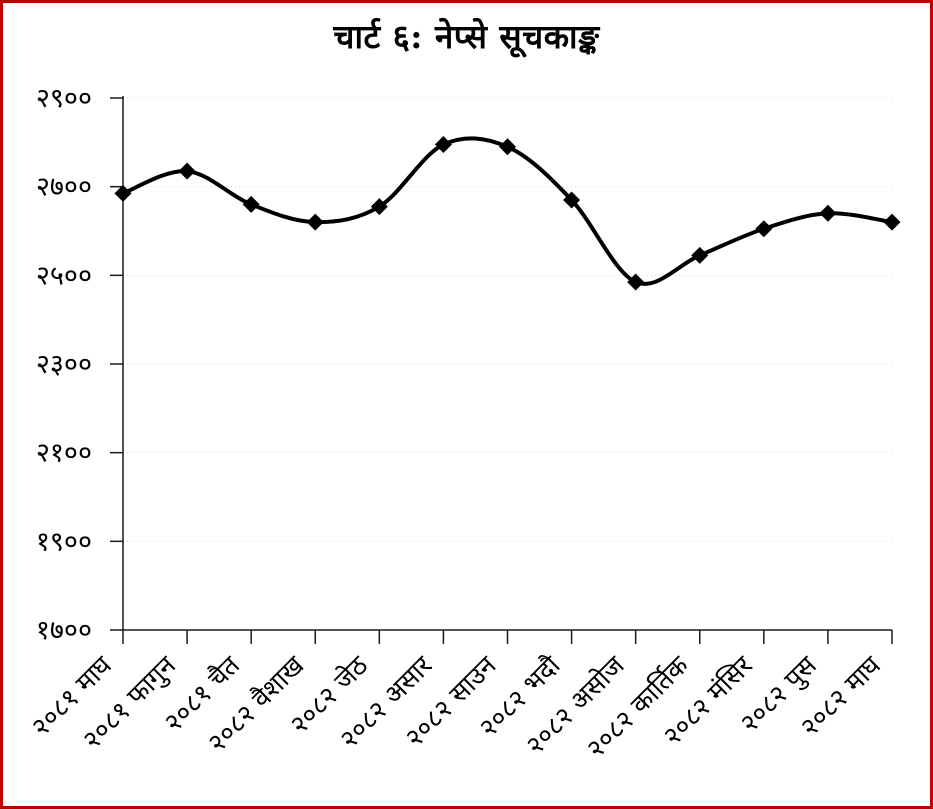  Describe the element at coordinates (64, 275) in the screenshot. I see `y-tick-label: २५००` at that location.